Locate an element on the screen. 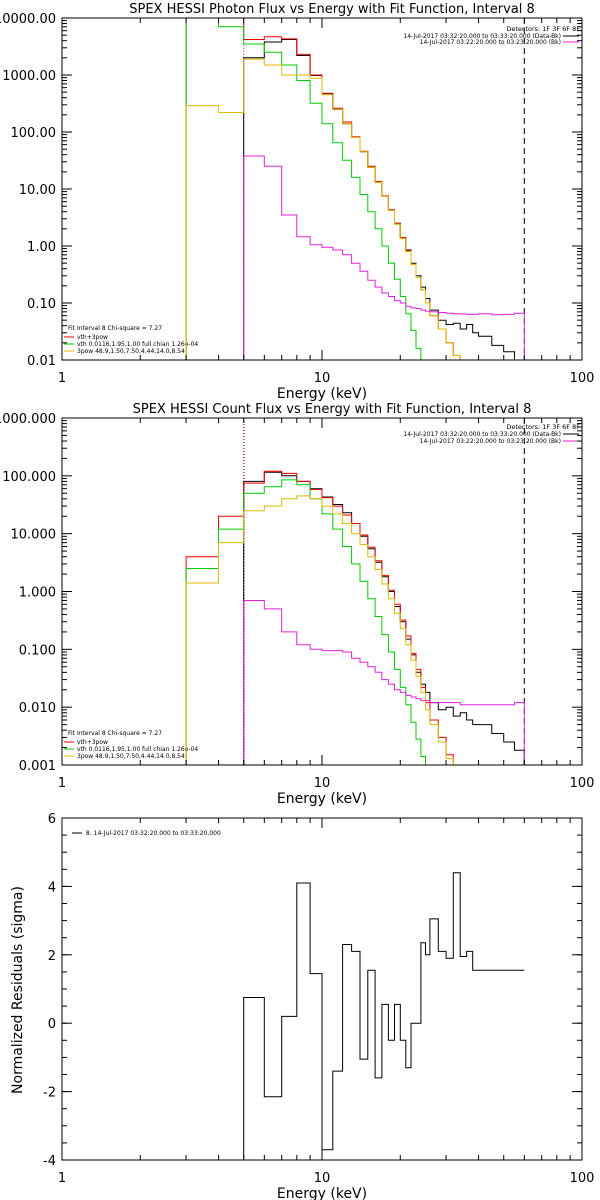 The width and height of the screenshot is (600, 1200). series-0-3pow is located at coordinates (323, 209).